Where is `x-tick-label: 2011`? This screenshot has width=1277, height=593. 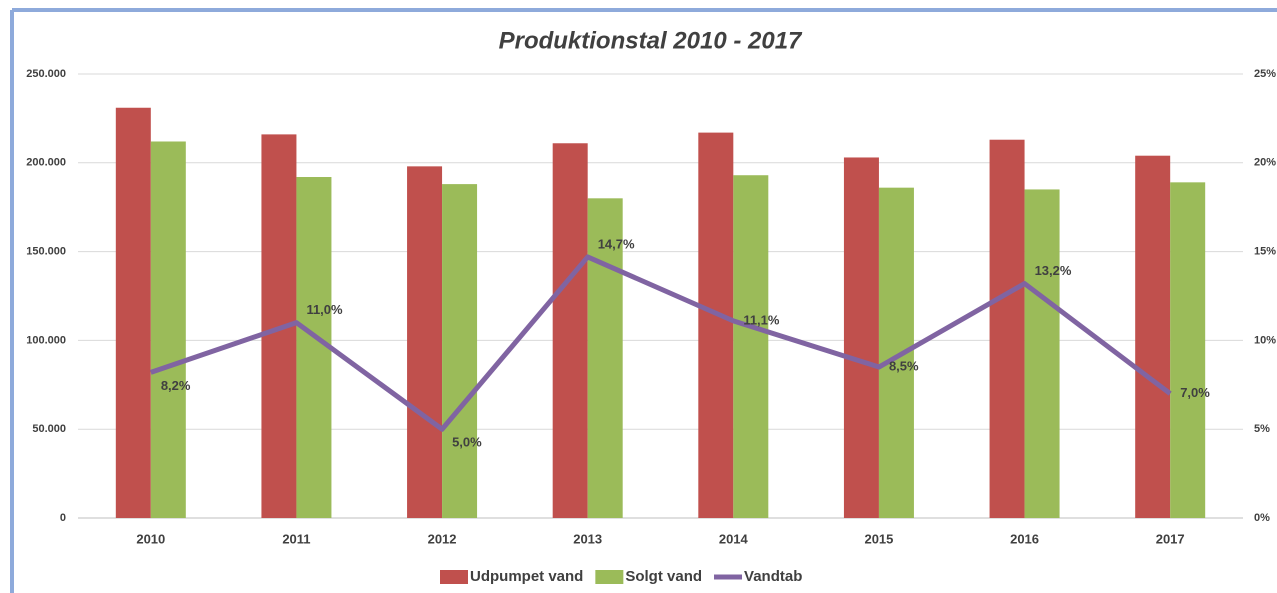
x-tick-label: 2011 is located at coordinates (296, 538).